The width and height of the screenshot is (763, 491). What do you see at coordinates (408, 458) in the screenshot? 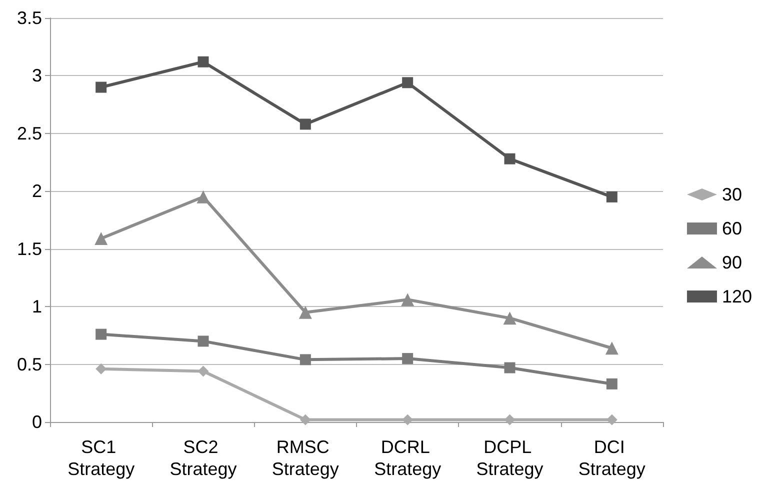
I see `x-tick-label: DCRL Strategy` at bounding box center [408, 458].